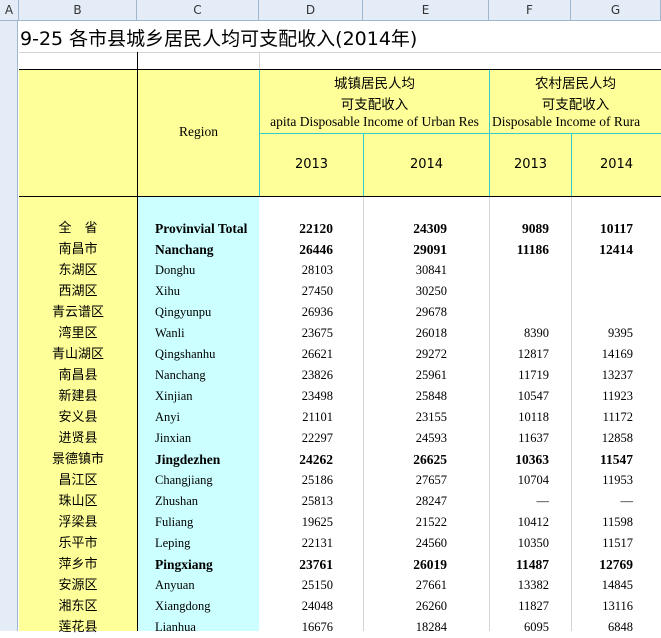 The width and height of the screenshot is (661, 638). I want to click on rural-income-2014: 11598, so click(617, 522).